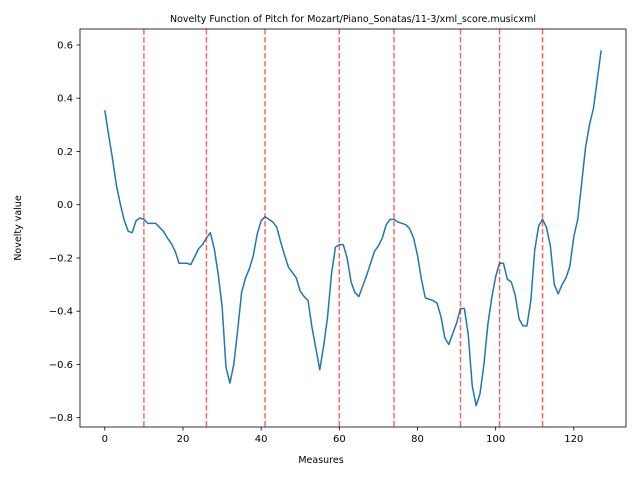  What do you see at coordinates (261, 439) in the screenshot?
I see `x-tick-label: 40` at bounding box center [261, 439].